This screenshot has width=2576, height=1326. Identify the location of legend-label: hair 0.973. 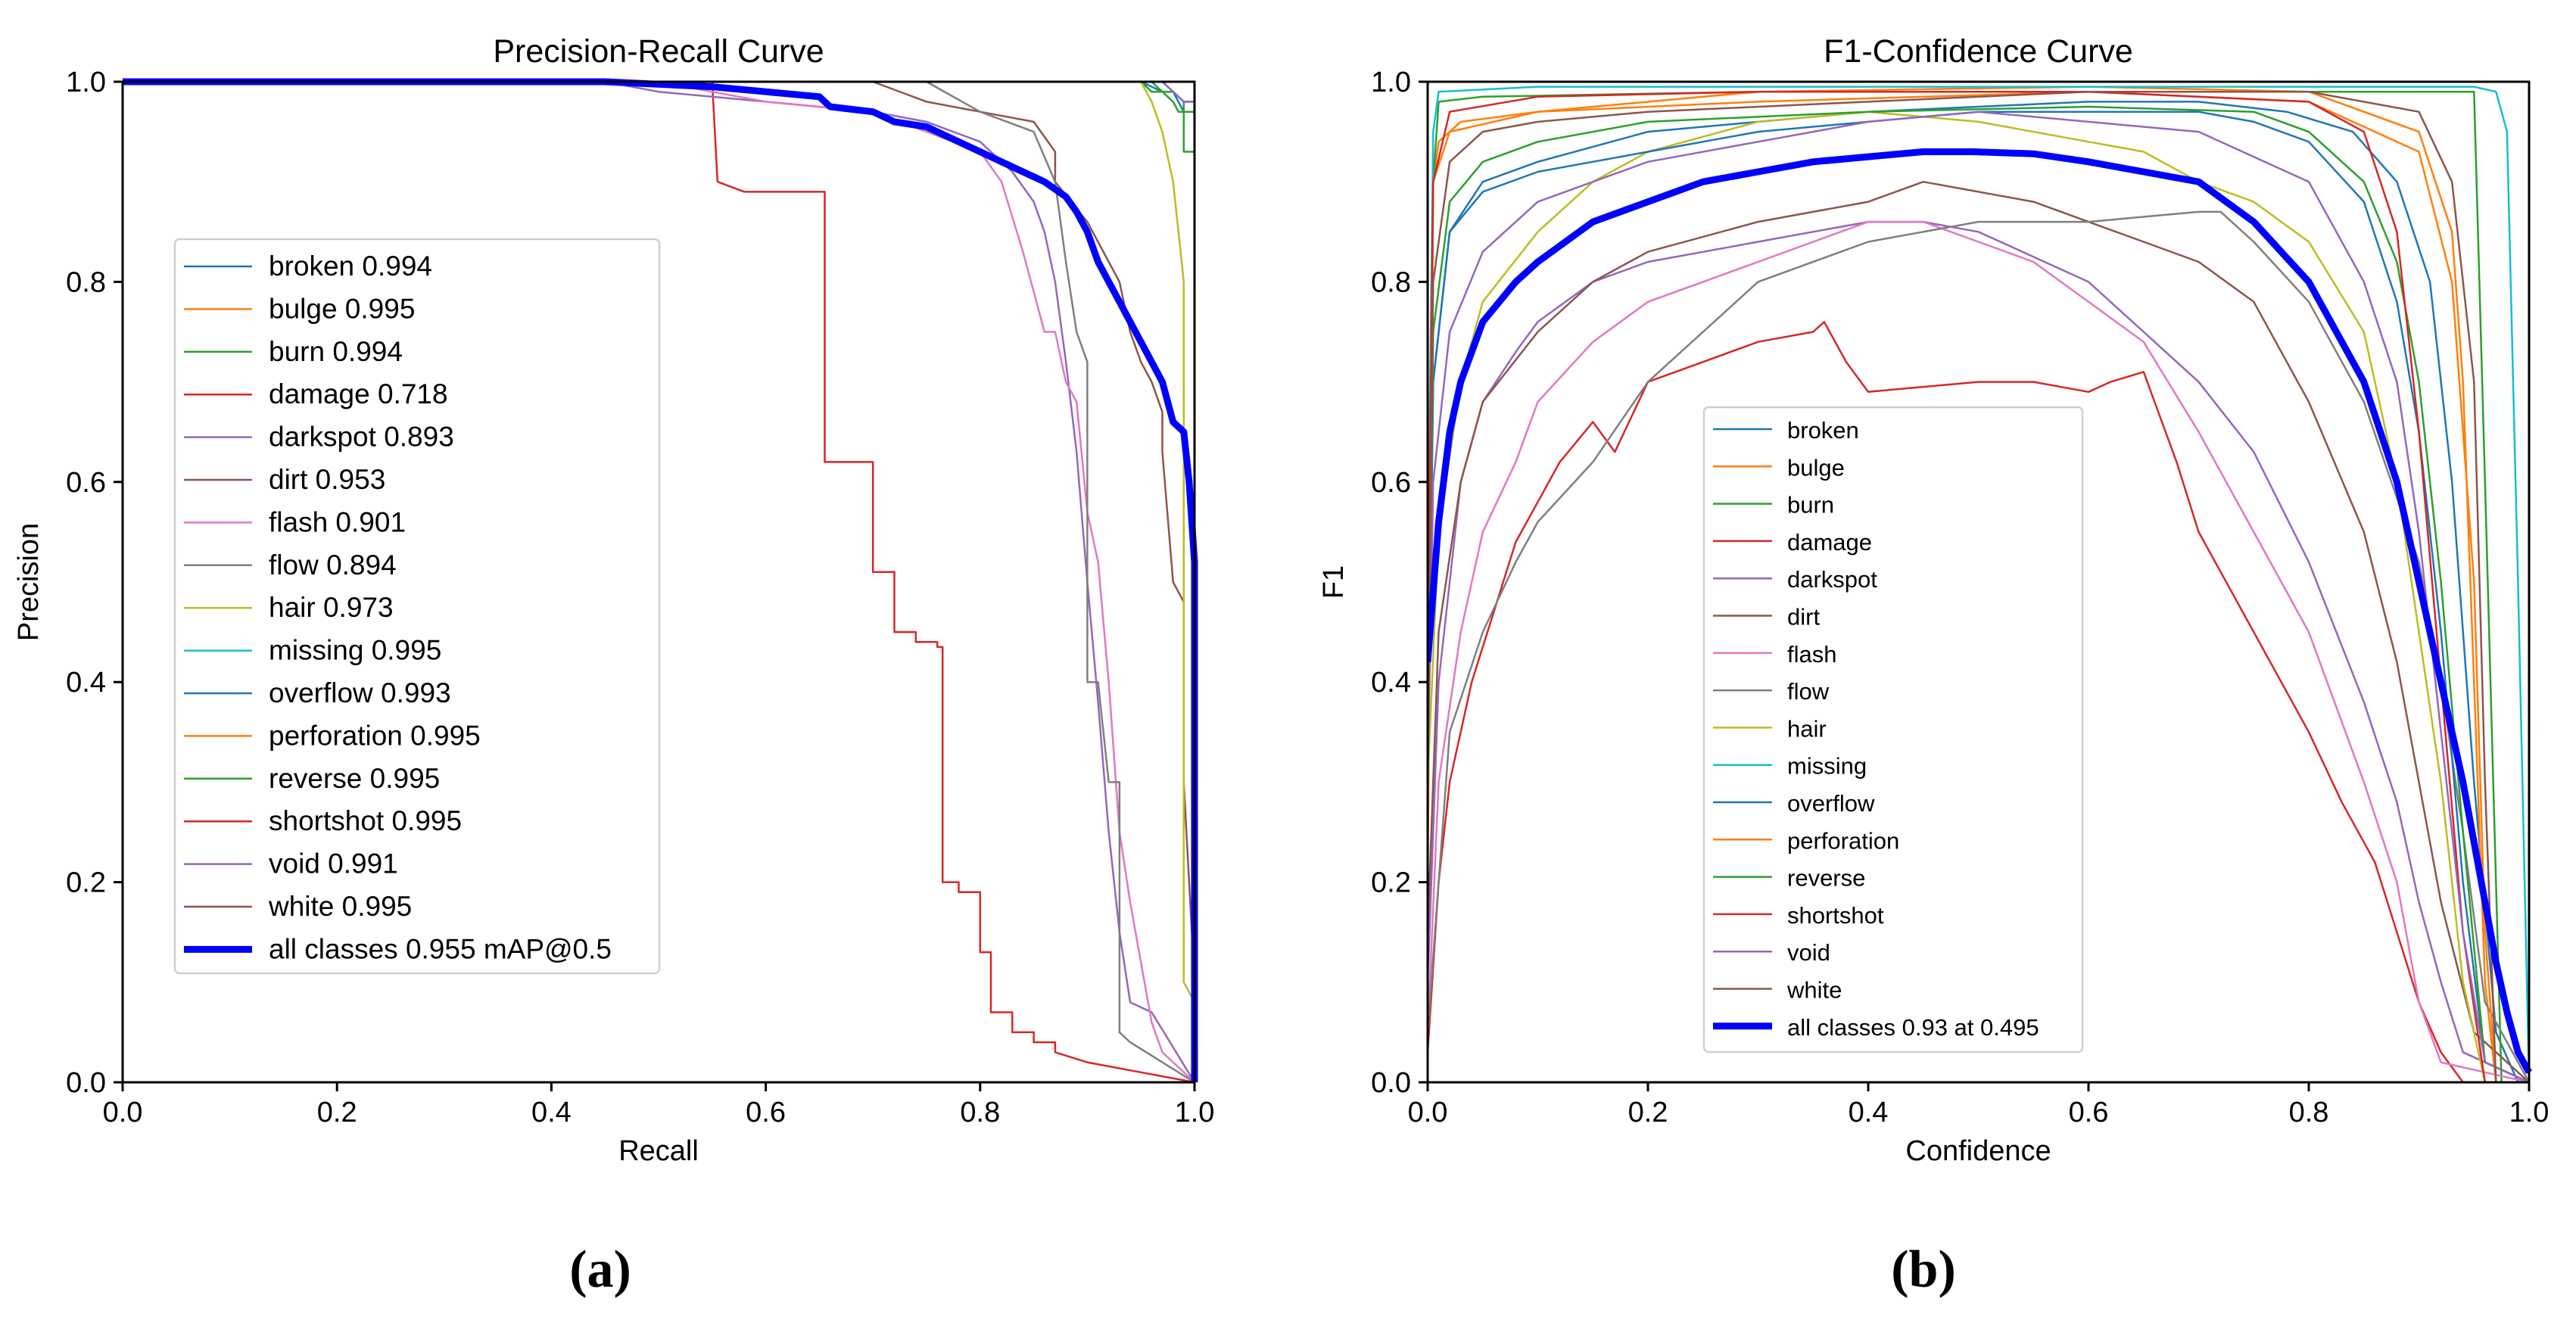
(331, 607).